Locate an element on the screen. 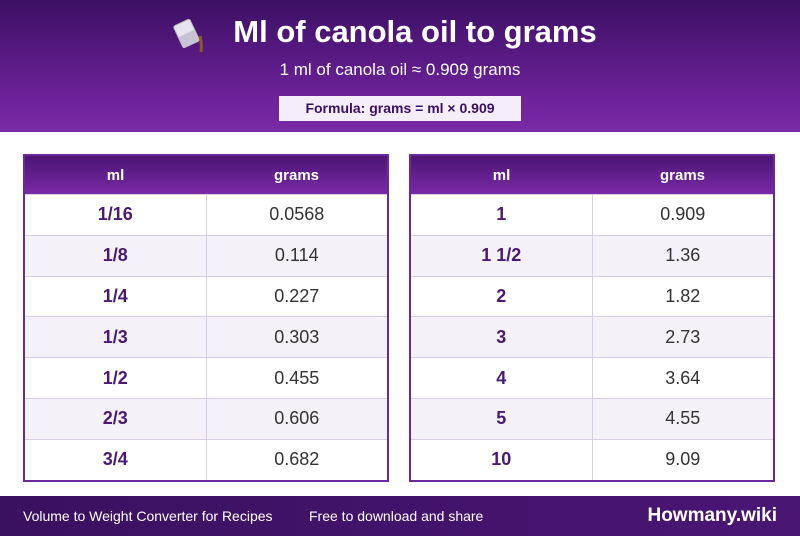  table-row: 1/3 0.303 is located at coordinates (206, 337).